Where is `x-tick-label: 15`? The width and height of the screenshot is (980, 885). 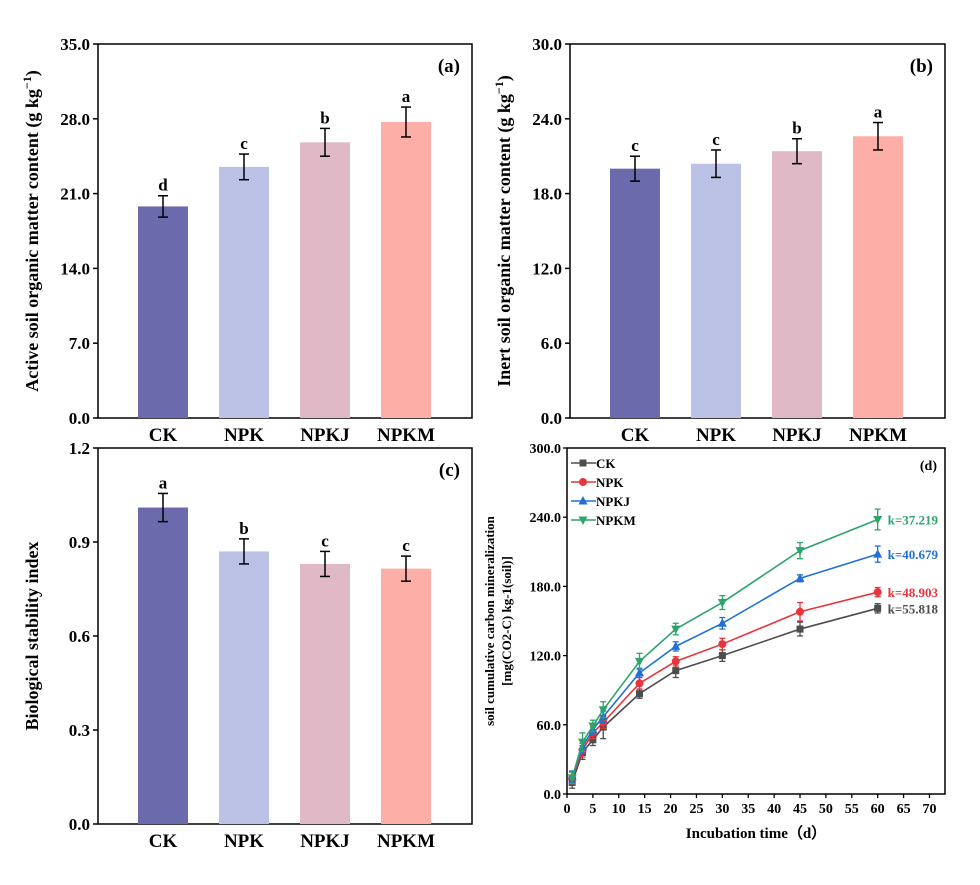
x-tick-label: 15 is located at coordinates (645, 809).